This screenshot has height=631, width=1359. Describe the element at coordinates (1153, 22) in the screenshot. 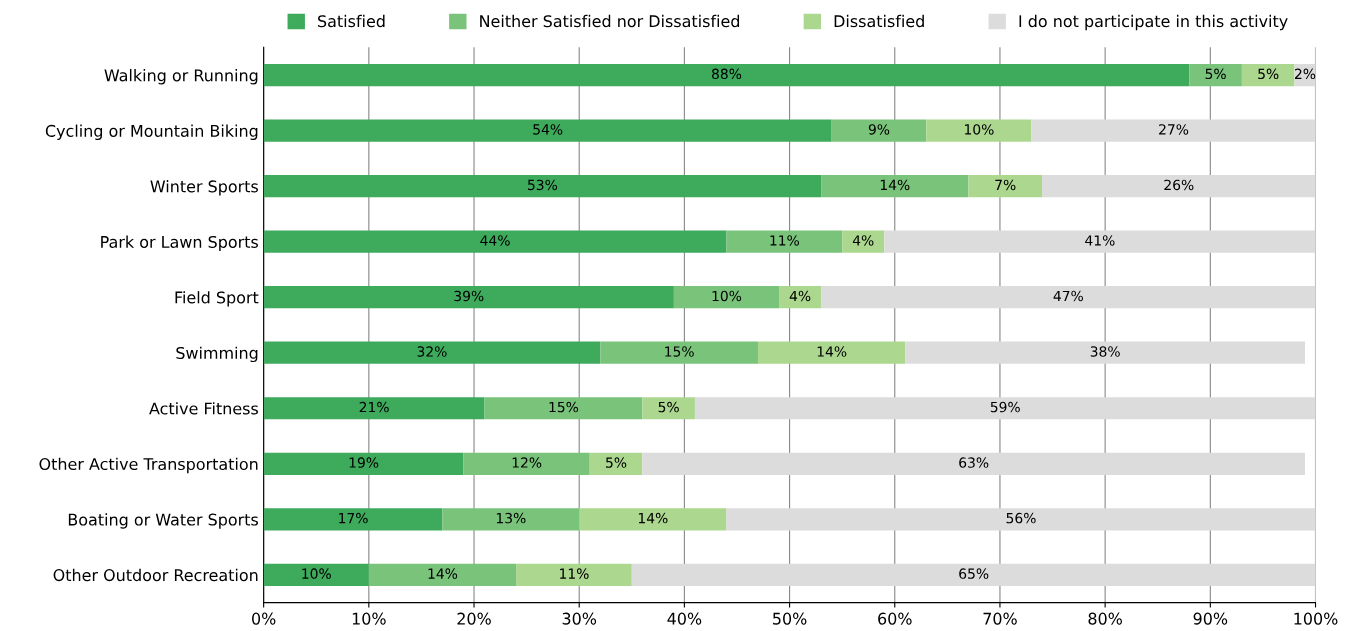

I see `legend-label: I do not participate in this activity` at that location.